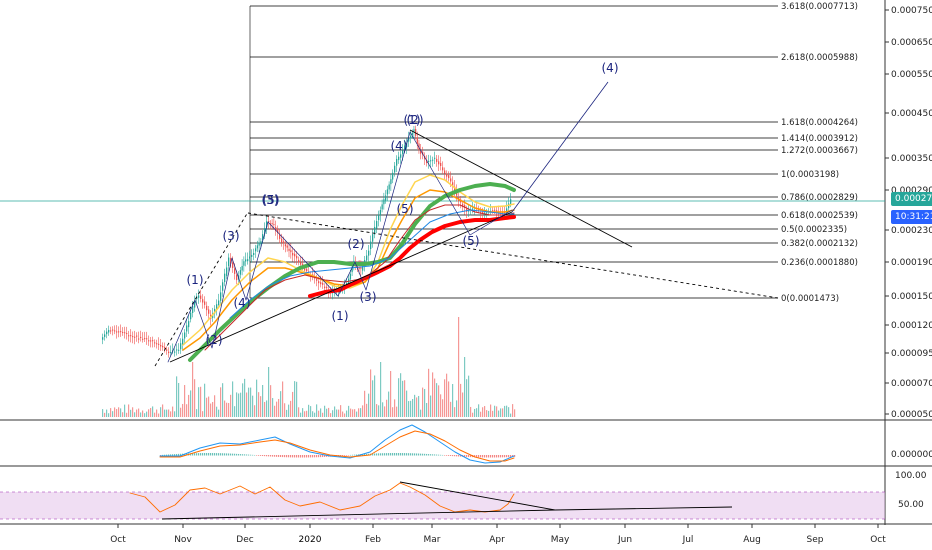  I want to click on fib-level-label: 0.5(0.0002335), so click(814, 230).